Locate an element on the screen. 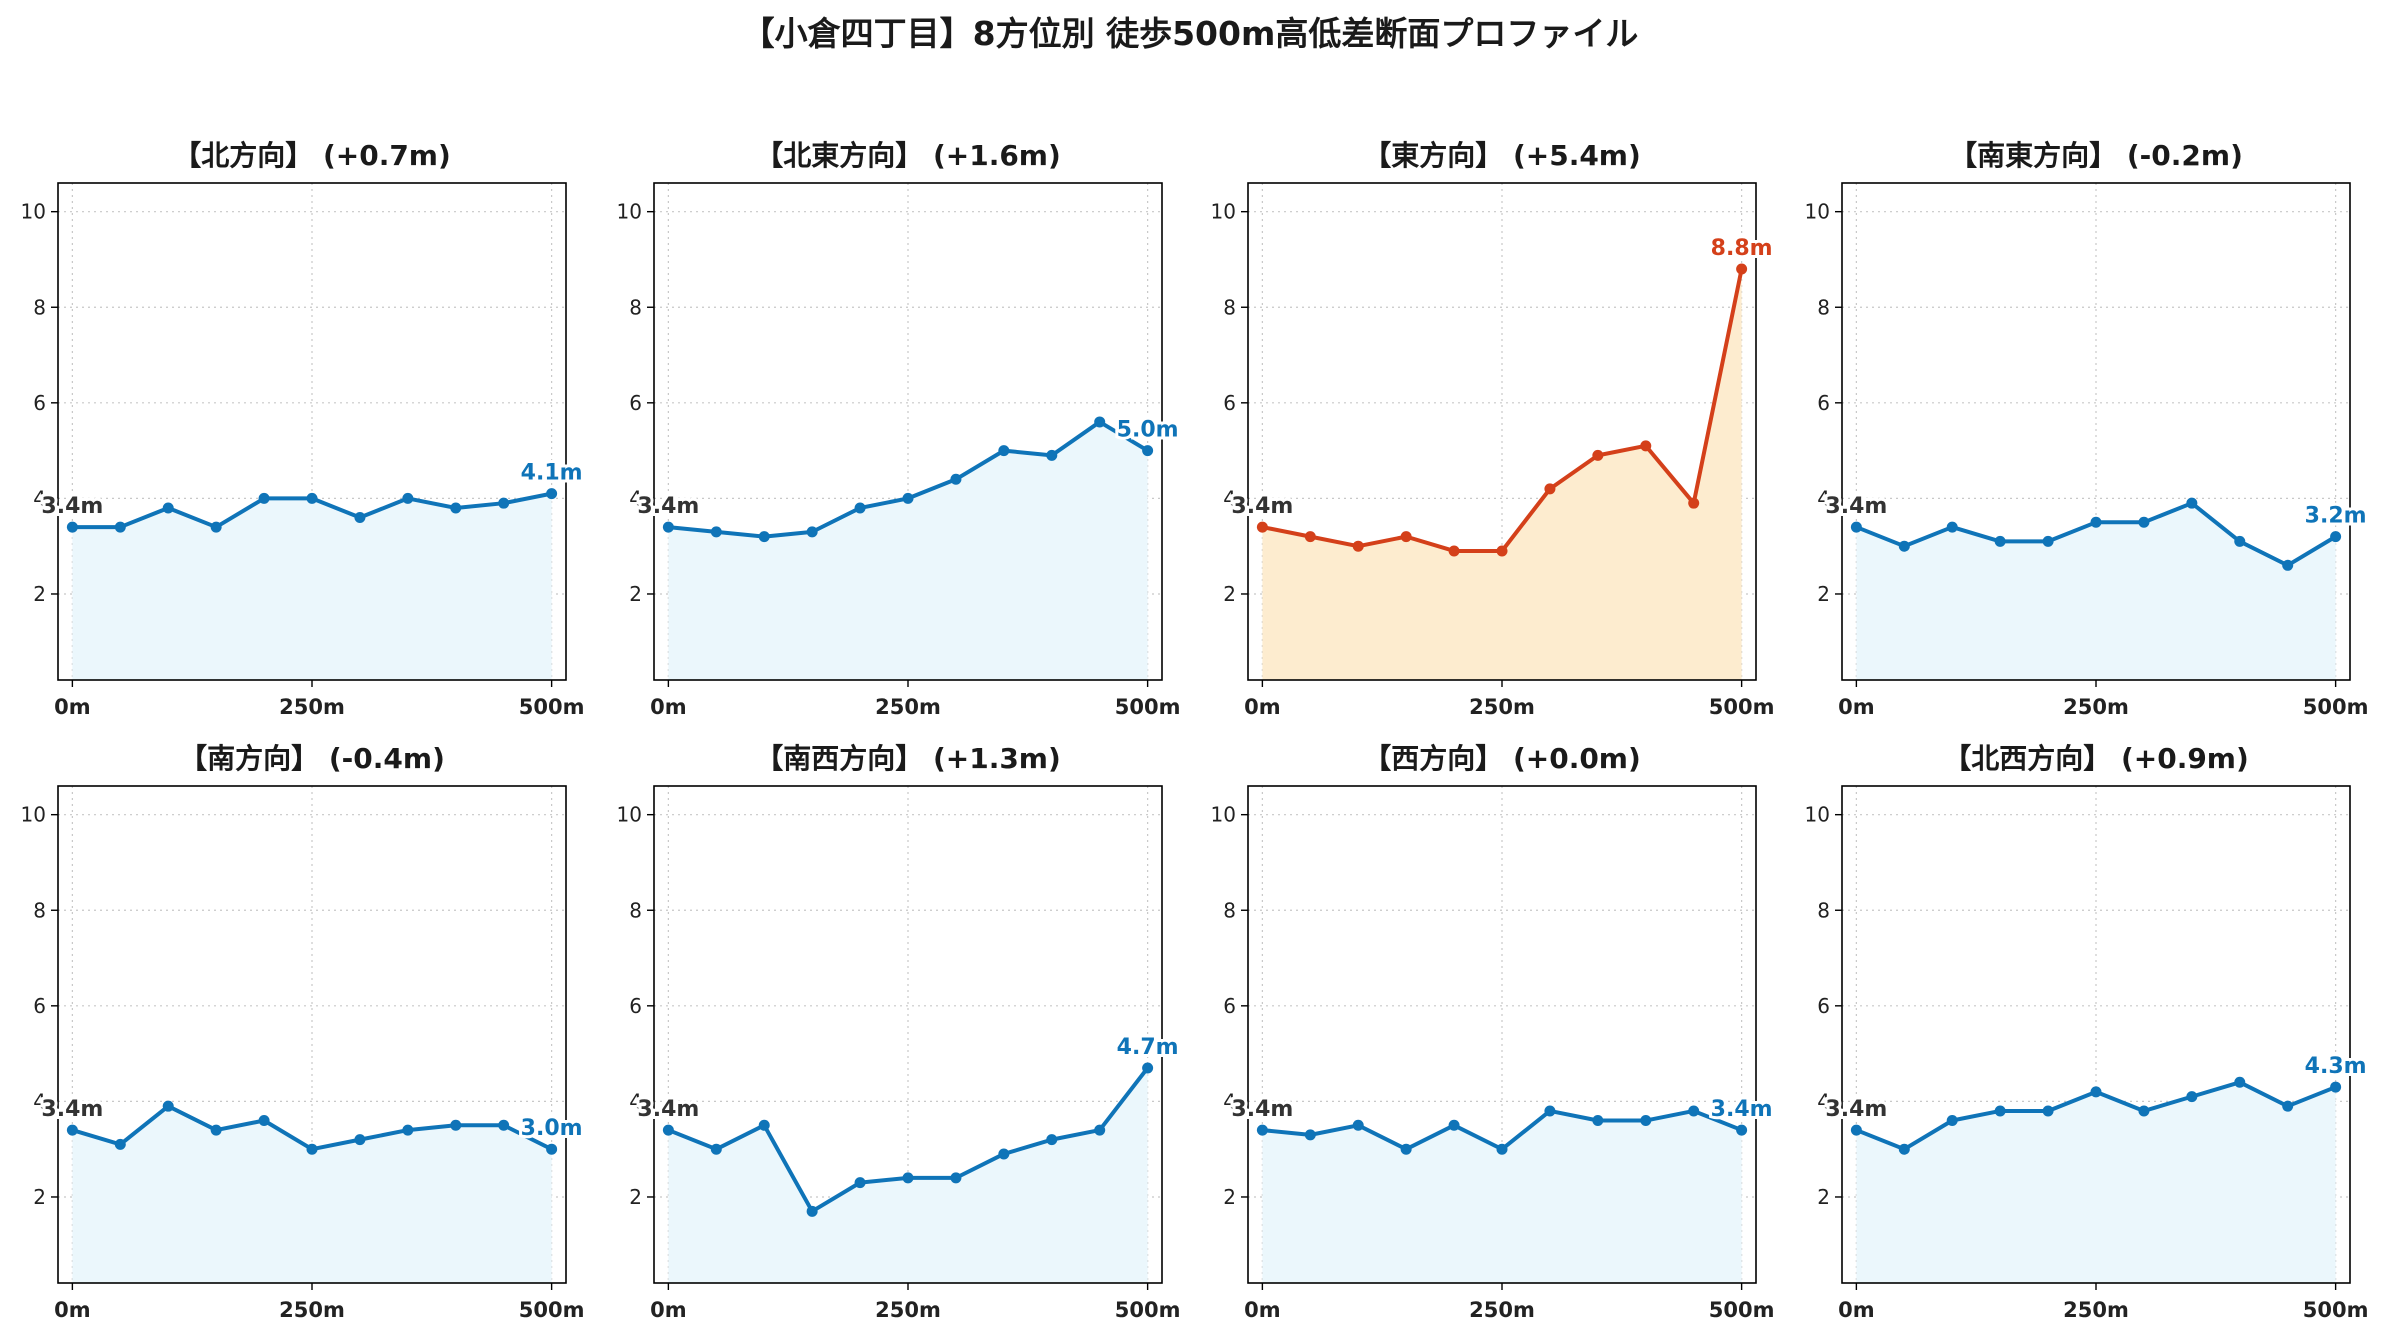 This screenshot has height=1340, width=2381. y-tick-label: 6 is located at coordinates (39, 1006).